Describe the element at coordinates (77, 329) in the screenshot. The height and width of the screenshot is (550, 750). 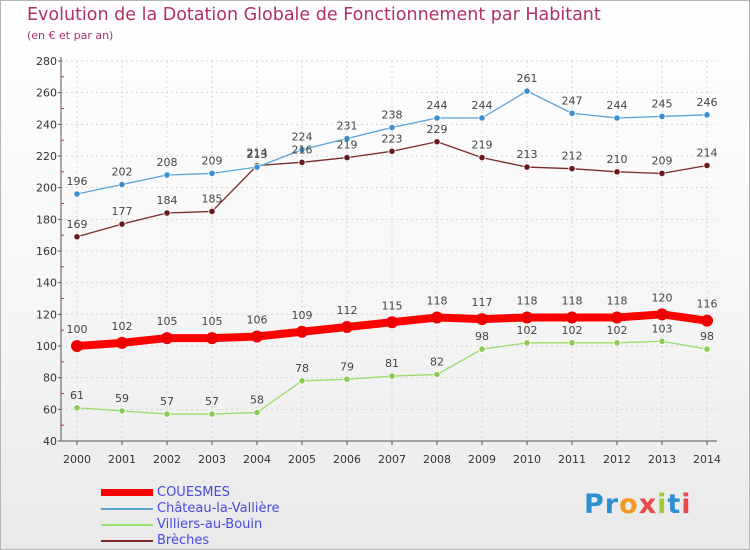
I see `data-label-couesmes: 100` at that location.